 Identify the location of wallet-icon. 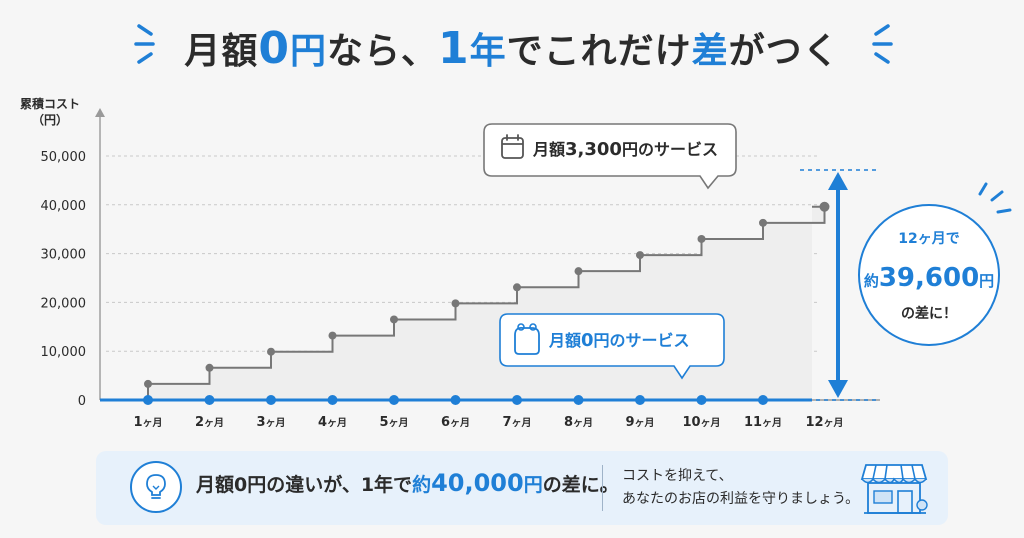
(527, 339).